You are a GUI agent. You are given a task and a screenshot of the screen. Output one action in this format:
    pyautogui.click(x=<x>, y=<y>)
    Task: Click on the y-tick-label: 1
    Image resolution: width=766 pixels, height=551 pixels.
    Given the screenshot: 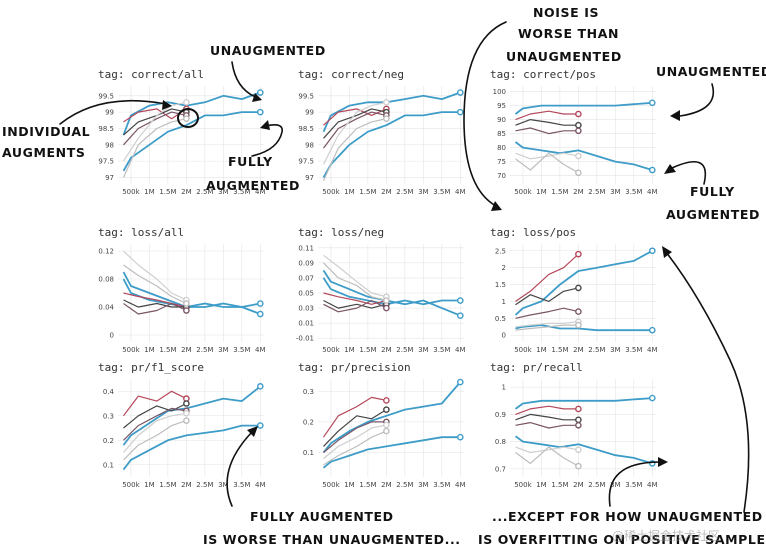 What is the action you would take?
    pyautogui.click(x=504, y=388)
    